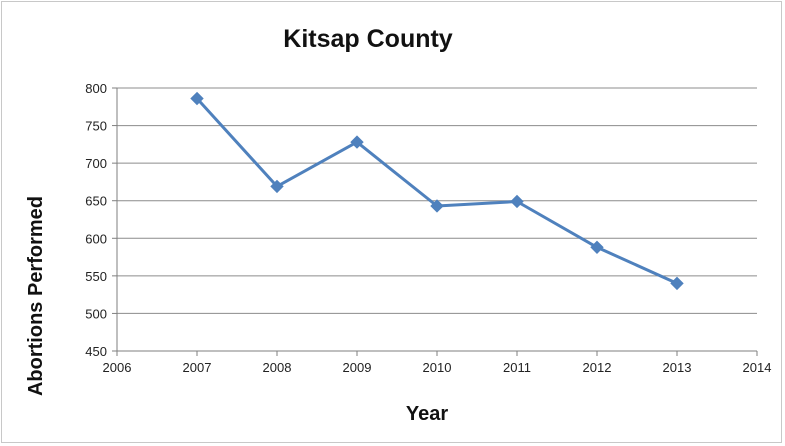  Describe the element at coordinates (517, 367) in the screenshot. I see `x-tick-label: 2011` at that location.